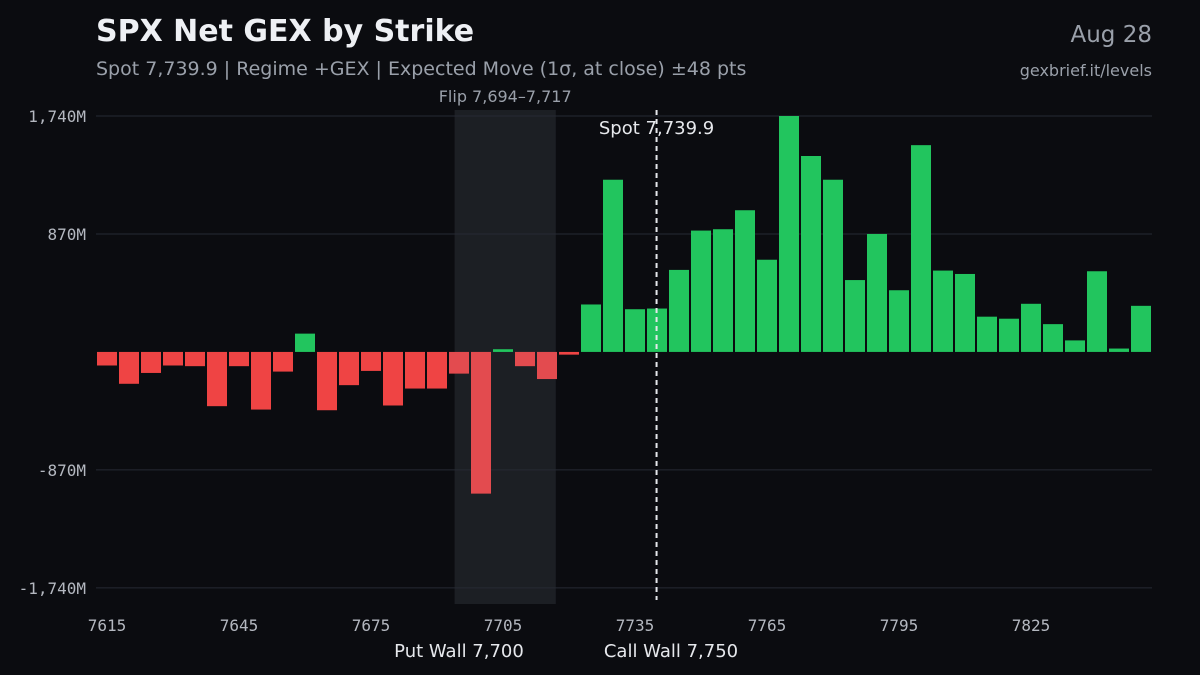 This screenshot has width=1200, height=675. I want to click on call-wall-label: Call Wall 7,750, so click(671, 651).